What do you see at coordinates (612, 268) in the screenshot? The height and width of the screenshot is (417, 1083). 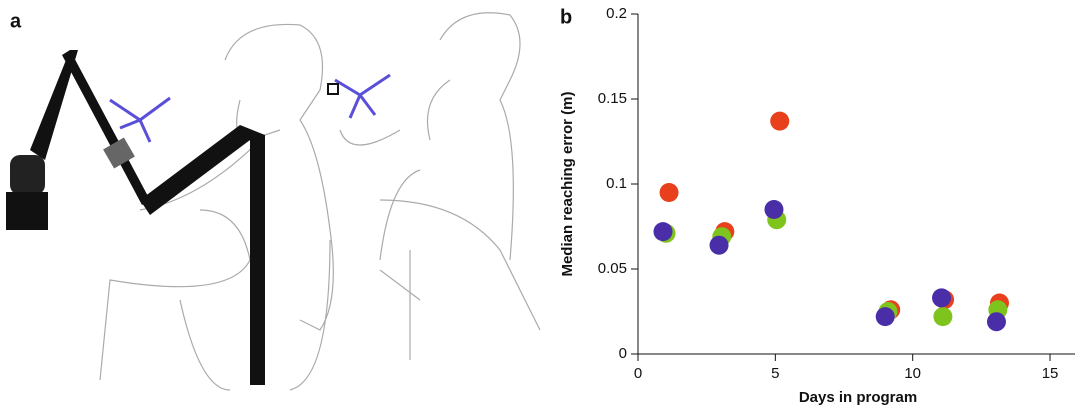 I see `y-tick-label: 0.05` at bounding box center [612, 268].